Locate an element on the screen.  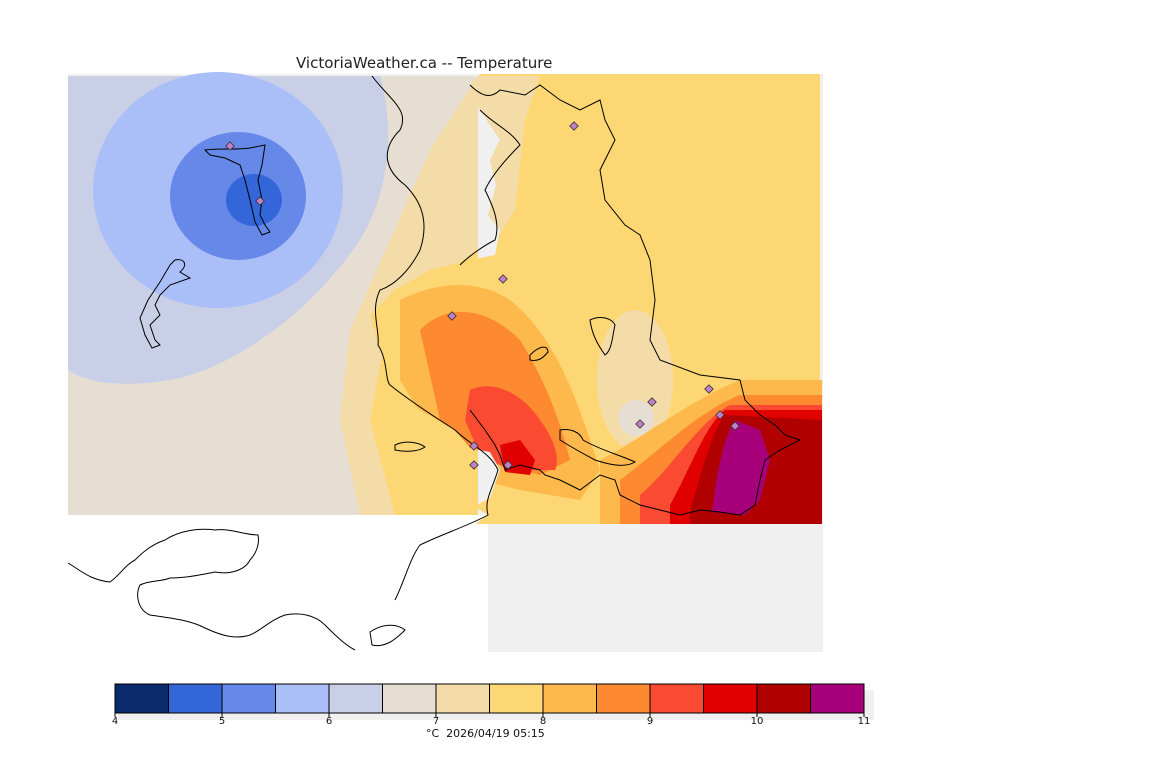
legend-tick-label: 8 is located at coordinates (543, 721).